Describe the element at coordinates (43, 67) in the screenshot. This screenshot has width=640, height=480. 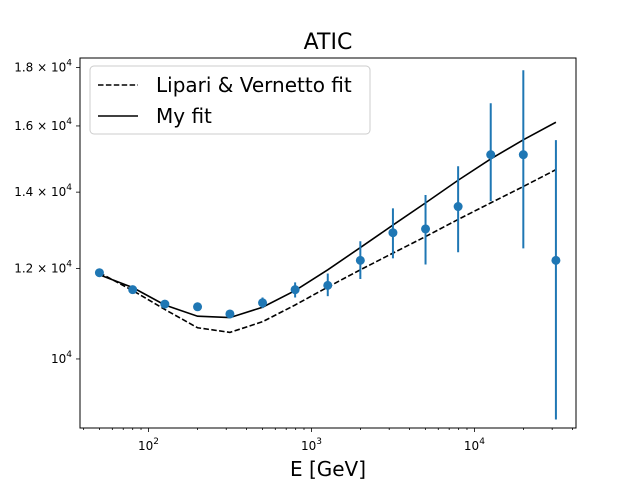
I see `y-tick-label: 1.8 × 104` at that location.